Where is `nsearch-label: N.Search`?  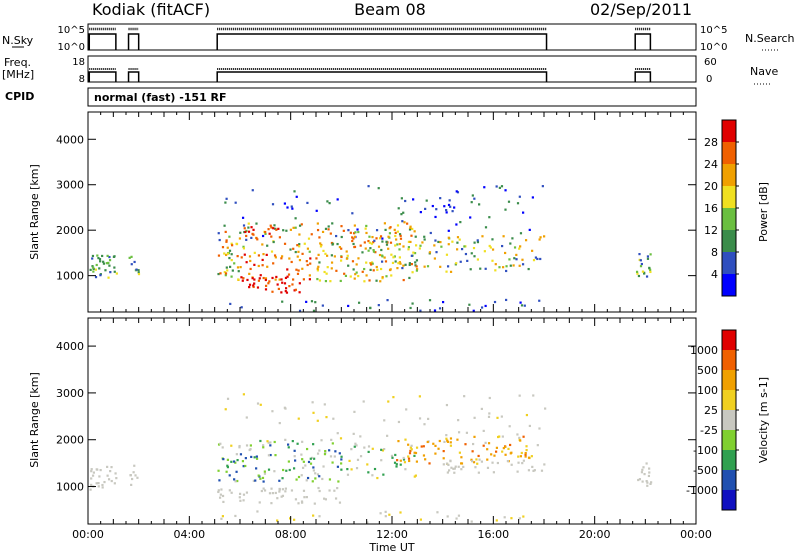
nsearch-label: N.Search is located at coordinates (770, 38).